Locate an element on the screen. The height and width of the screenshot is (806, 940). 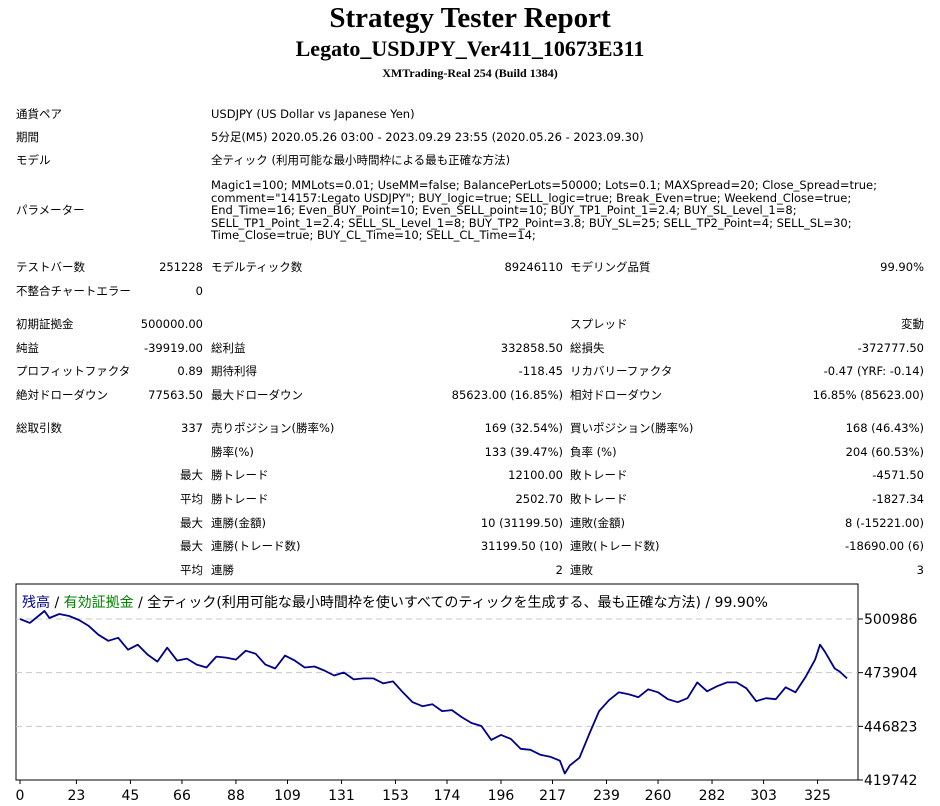
x-tick-label: 109 is located at coordinates (287, 796).